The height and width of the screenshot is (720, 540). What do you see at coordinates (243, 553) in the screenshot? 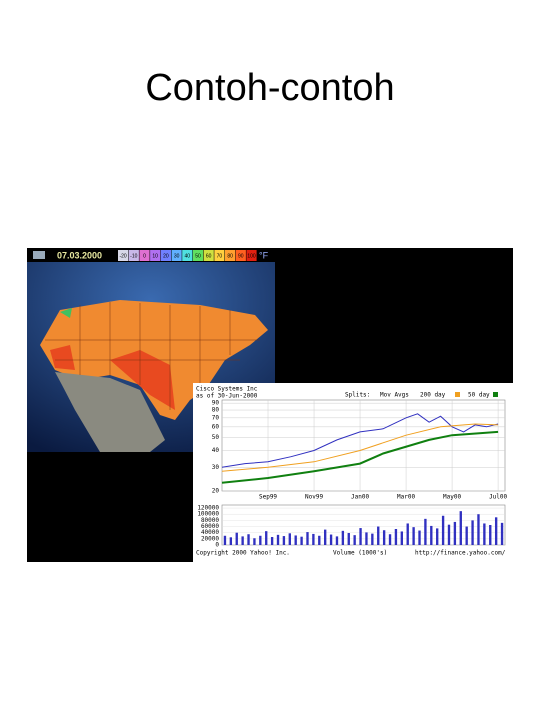
I see `copyright: Copyright 2000 Yahoo! Inc.` at bounding box center [243, 553].